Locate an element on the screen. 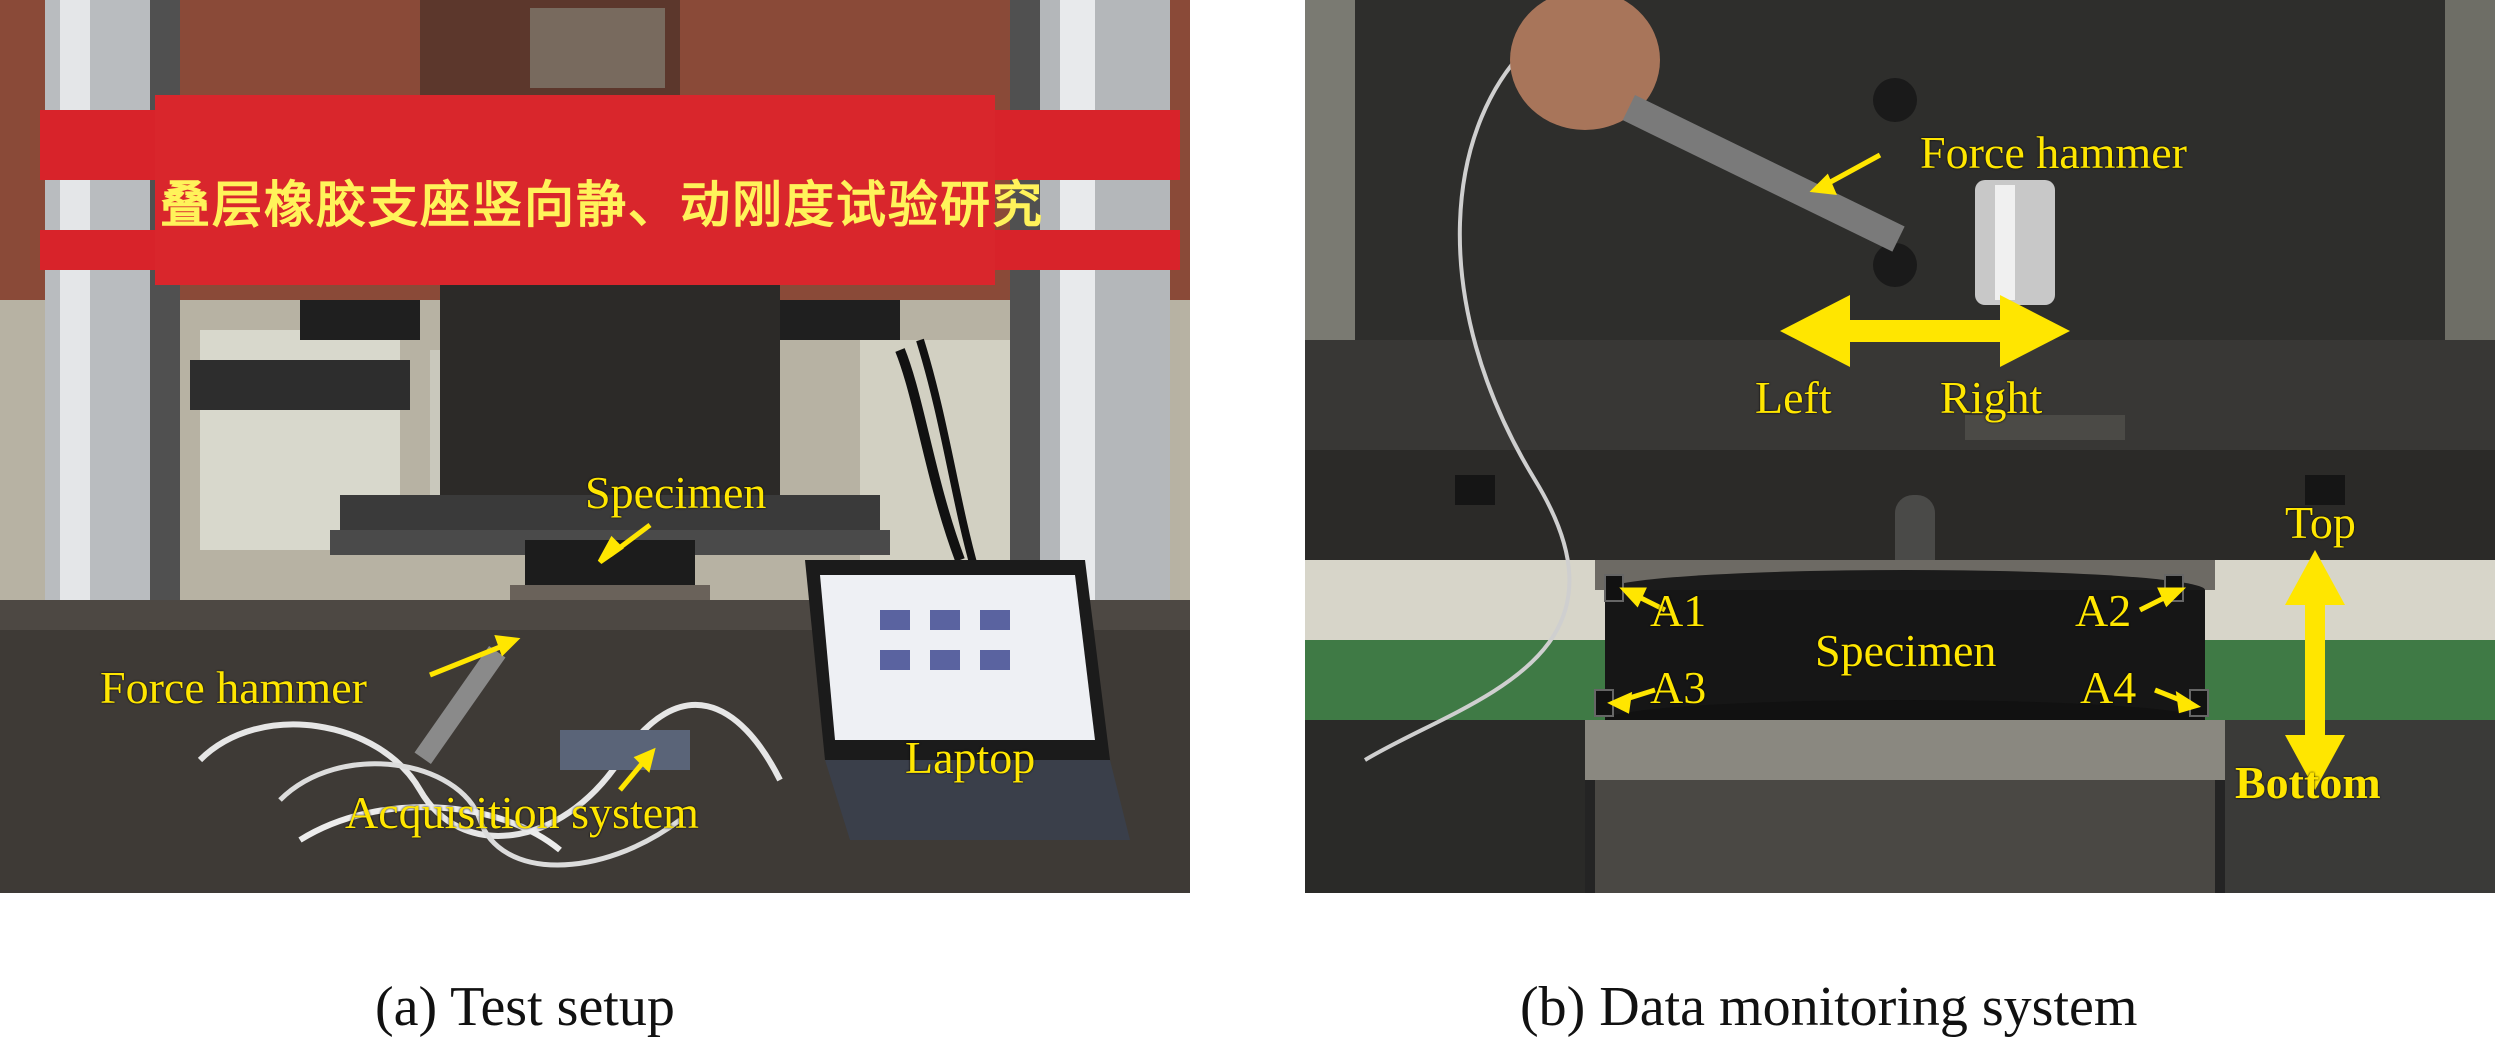  label-a4: A4 is located at coordinates (2108, 687).